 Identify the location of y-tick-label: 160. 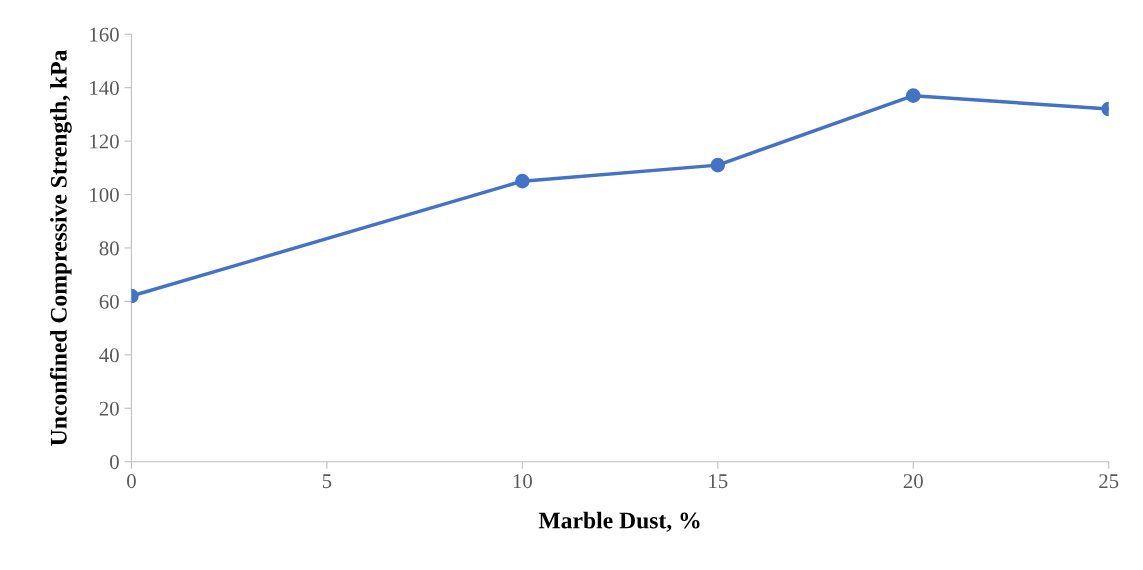
(104, 34).